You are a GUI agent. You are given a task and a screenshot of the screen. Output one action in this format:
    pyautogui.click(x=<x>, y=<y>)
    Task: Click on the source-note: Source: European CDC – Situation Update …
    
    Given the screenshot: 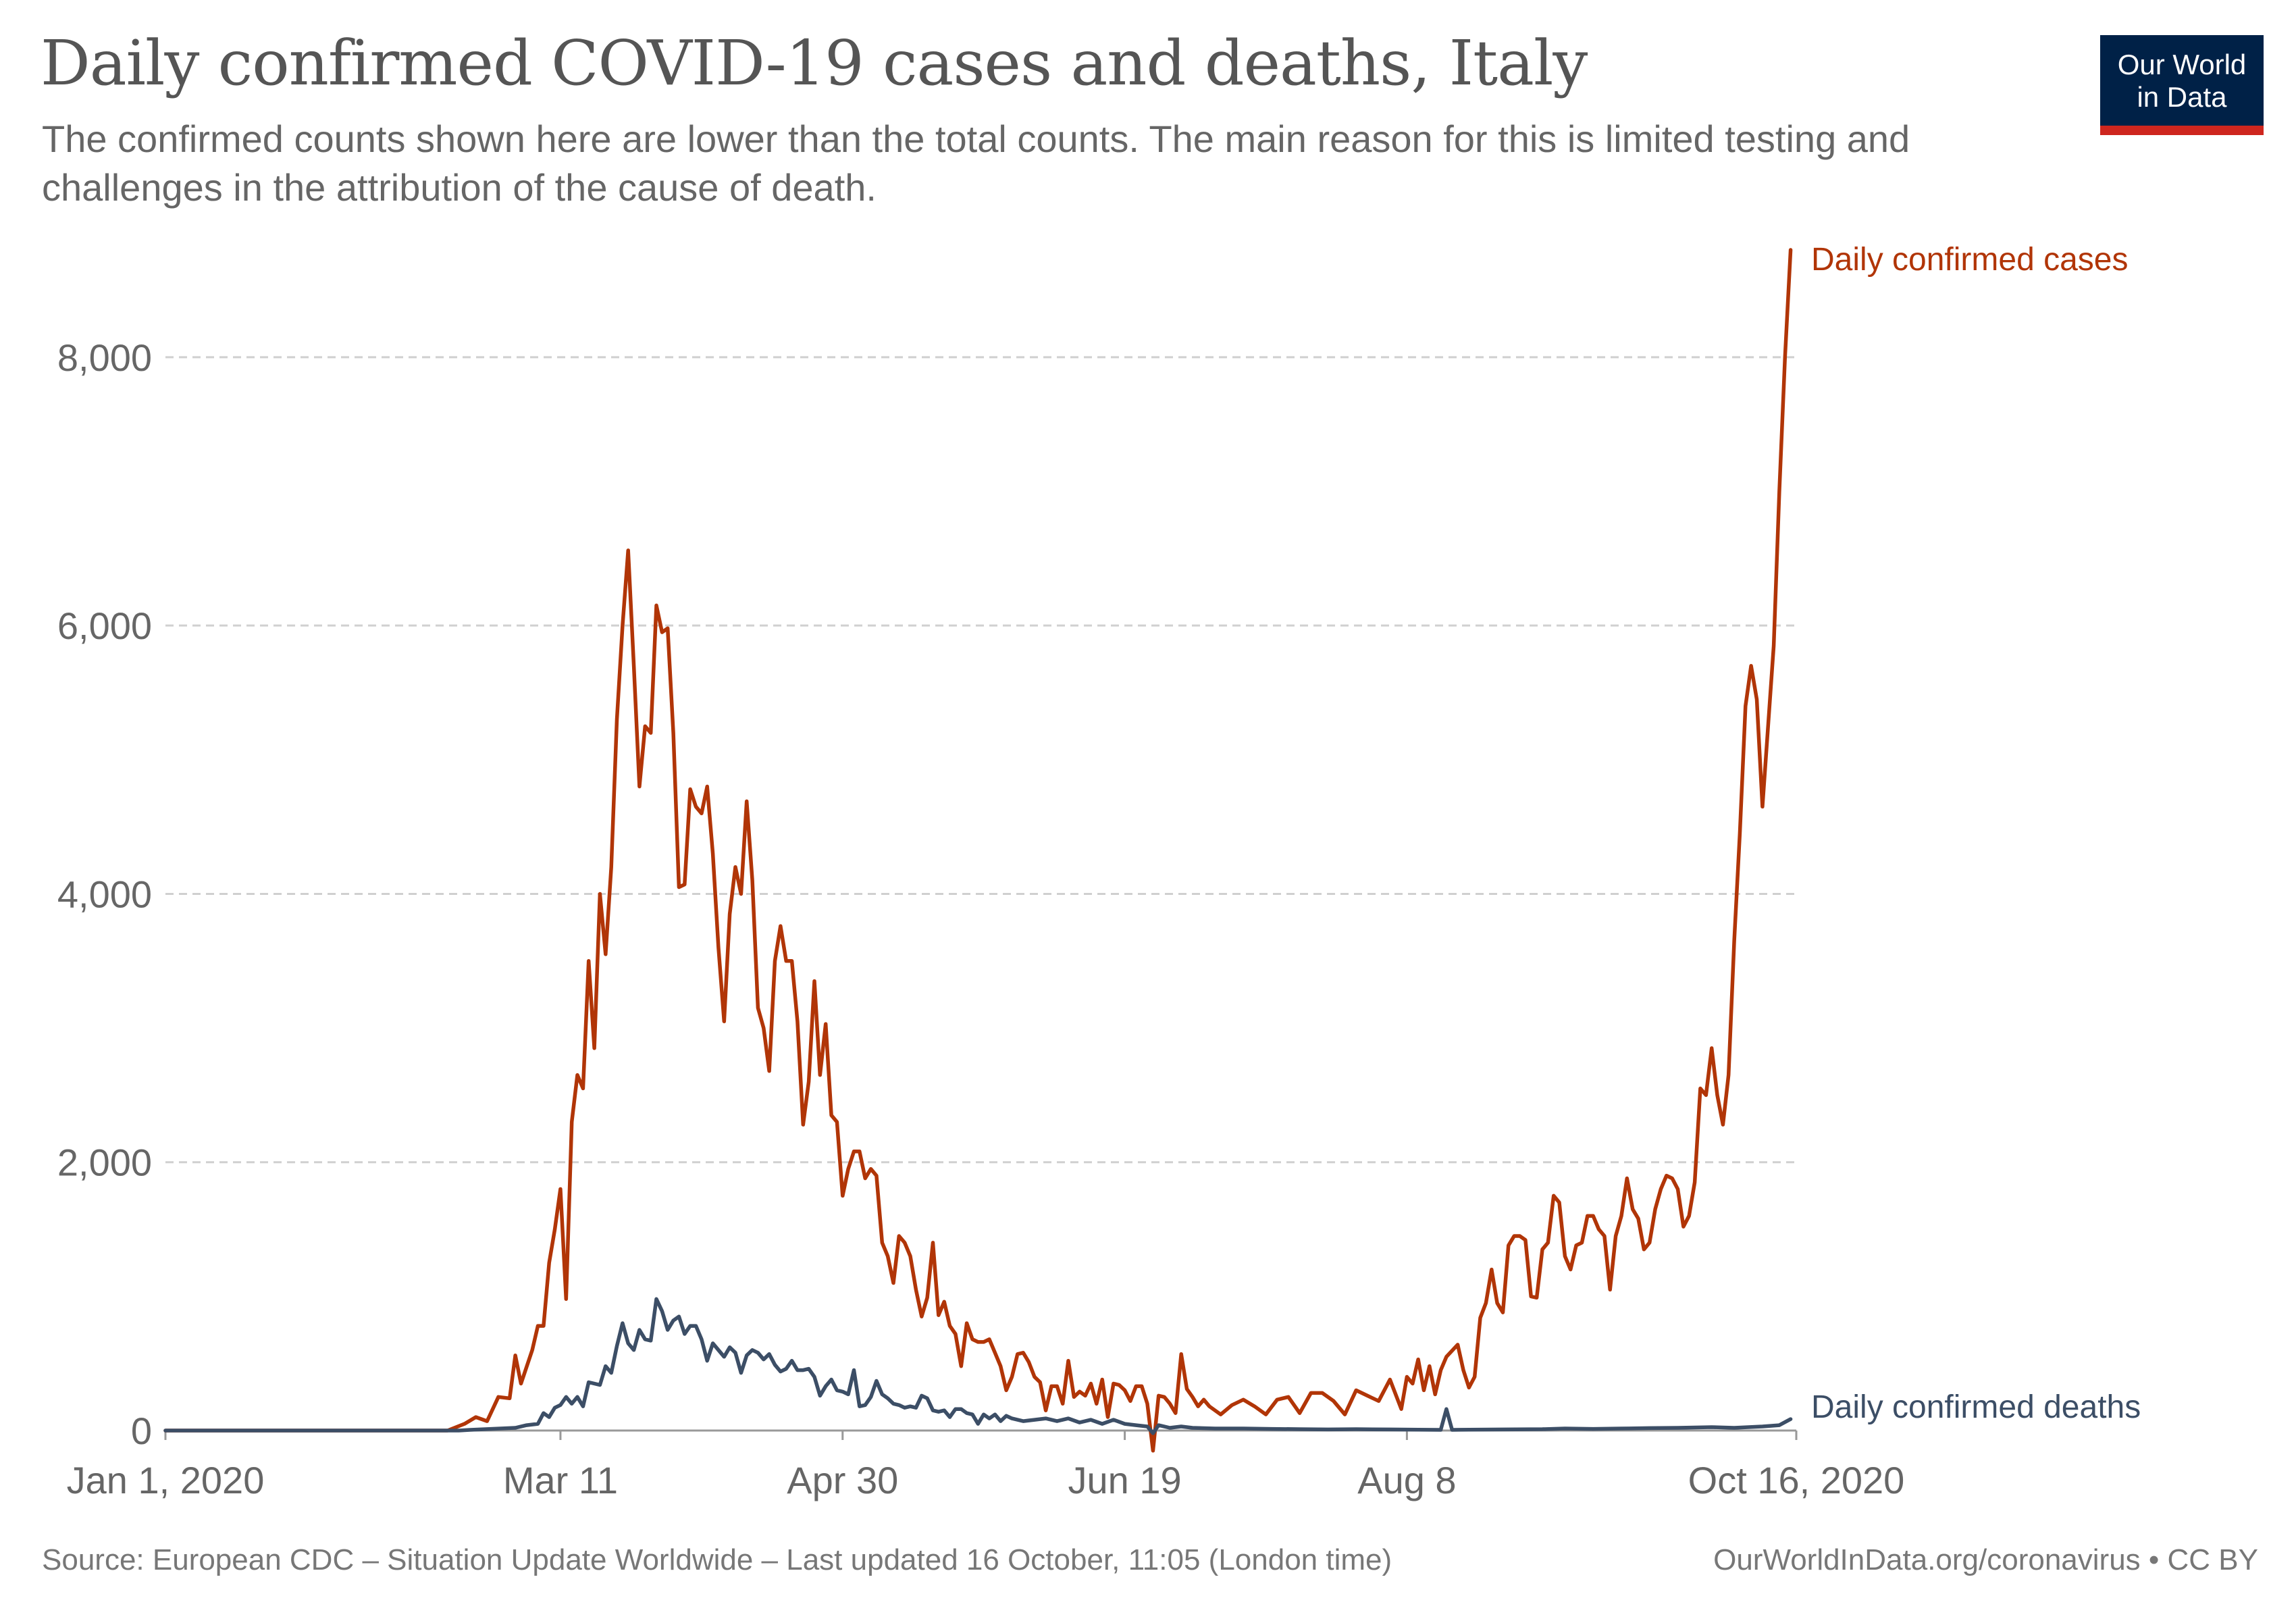 What is the action you would take?
    pyautogui.click(x=717, y=1559)
    